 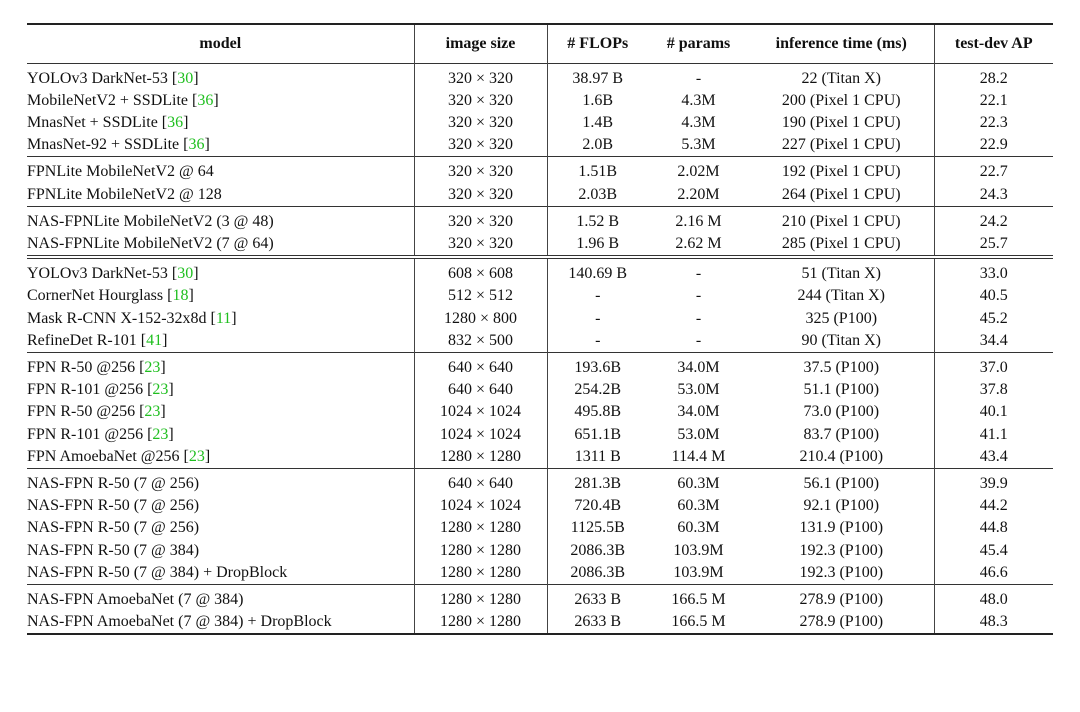 What do you see at coordinates (993, 434) in the screenshot?
I see `cell-test-dev-ap: 41.1` at bounding box center [993, 434].